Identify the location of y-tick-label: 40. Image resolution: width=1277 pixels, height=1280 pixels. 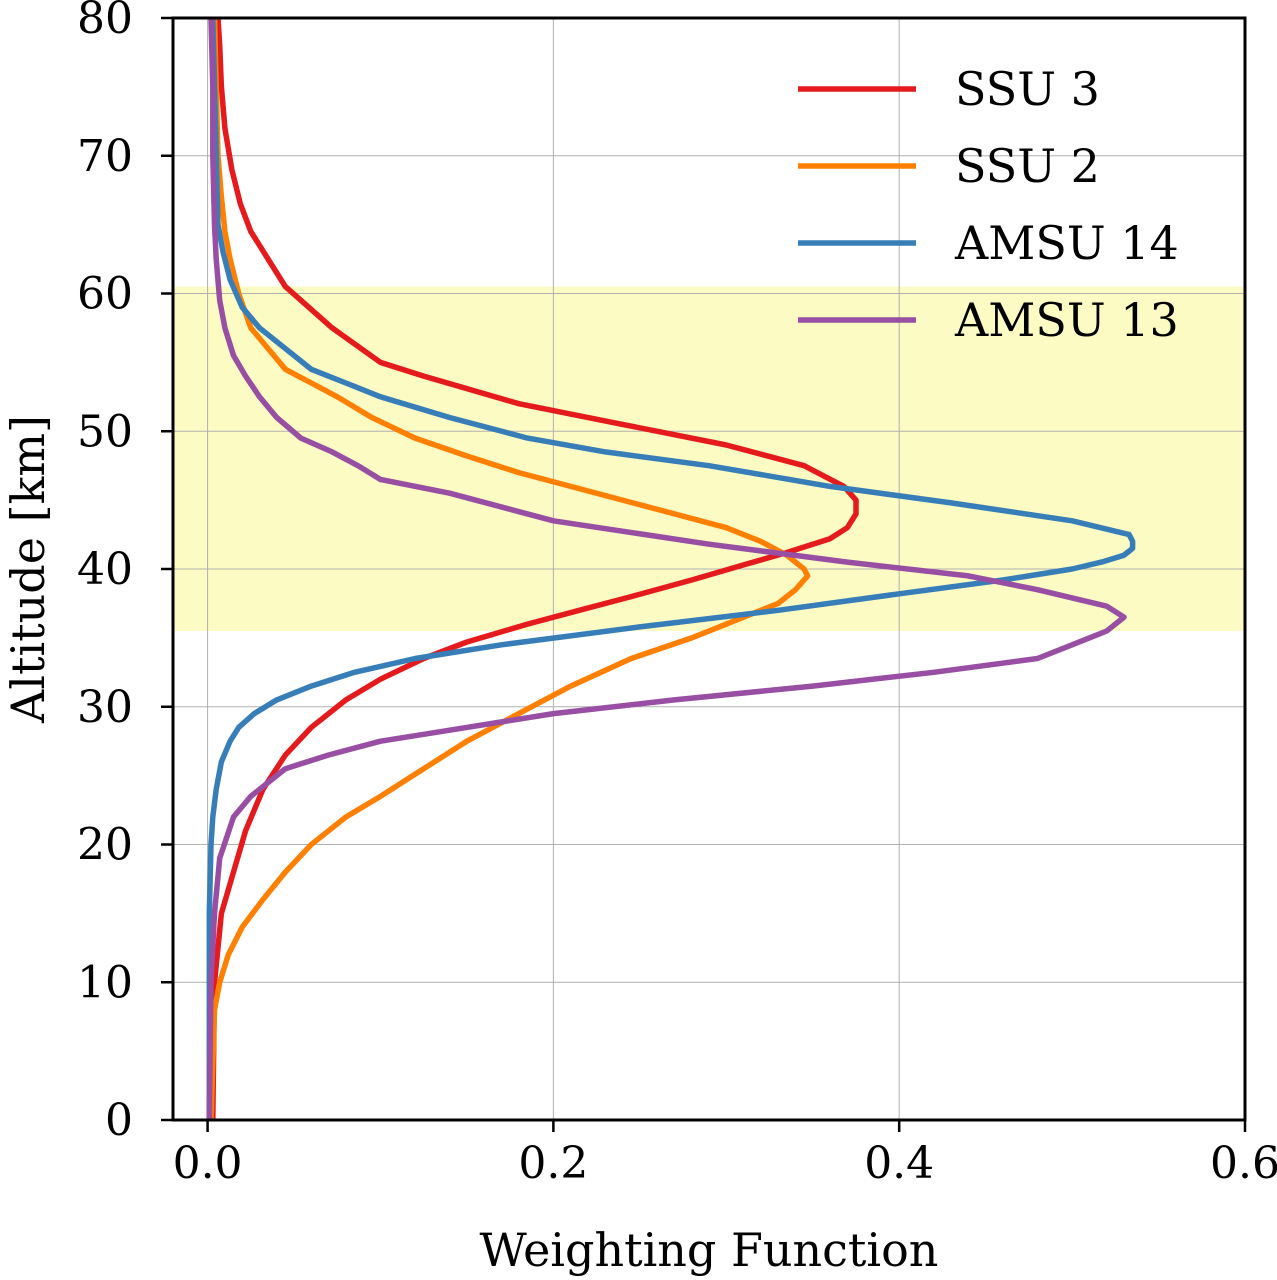
(105, 569).